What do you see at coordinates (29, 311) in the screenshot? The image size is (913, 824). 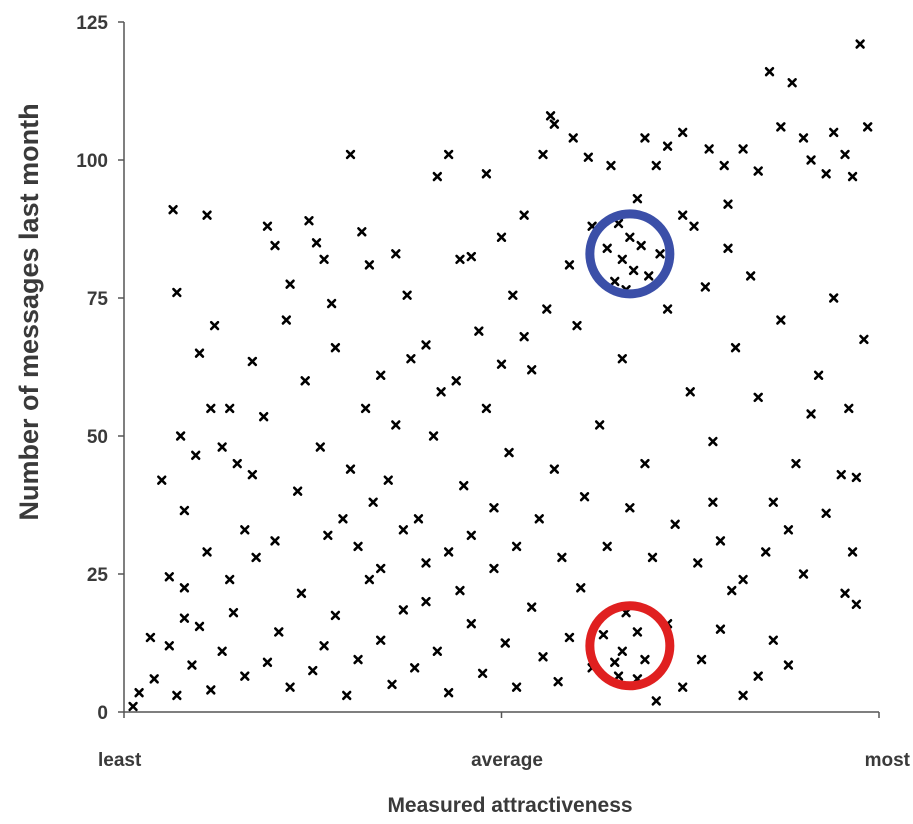 I see `y-axis-title: Number of messages last month` at bounding box center [29, 311].